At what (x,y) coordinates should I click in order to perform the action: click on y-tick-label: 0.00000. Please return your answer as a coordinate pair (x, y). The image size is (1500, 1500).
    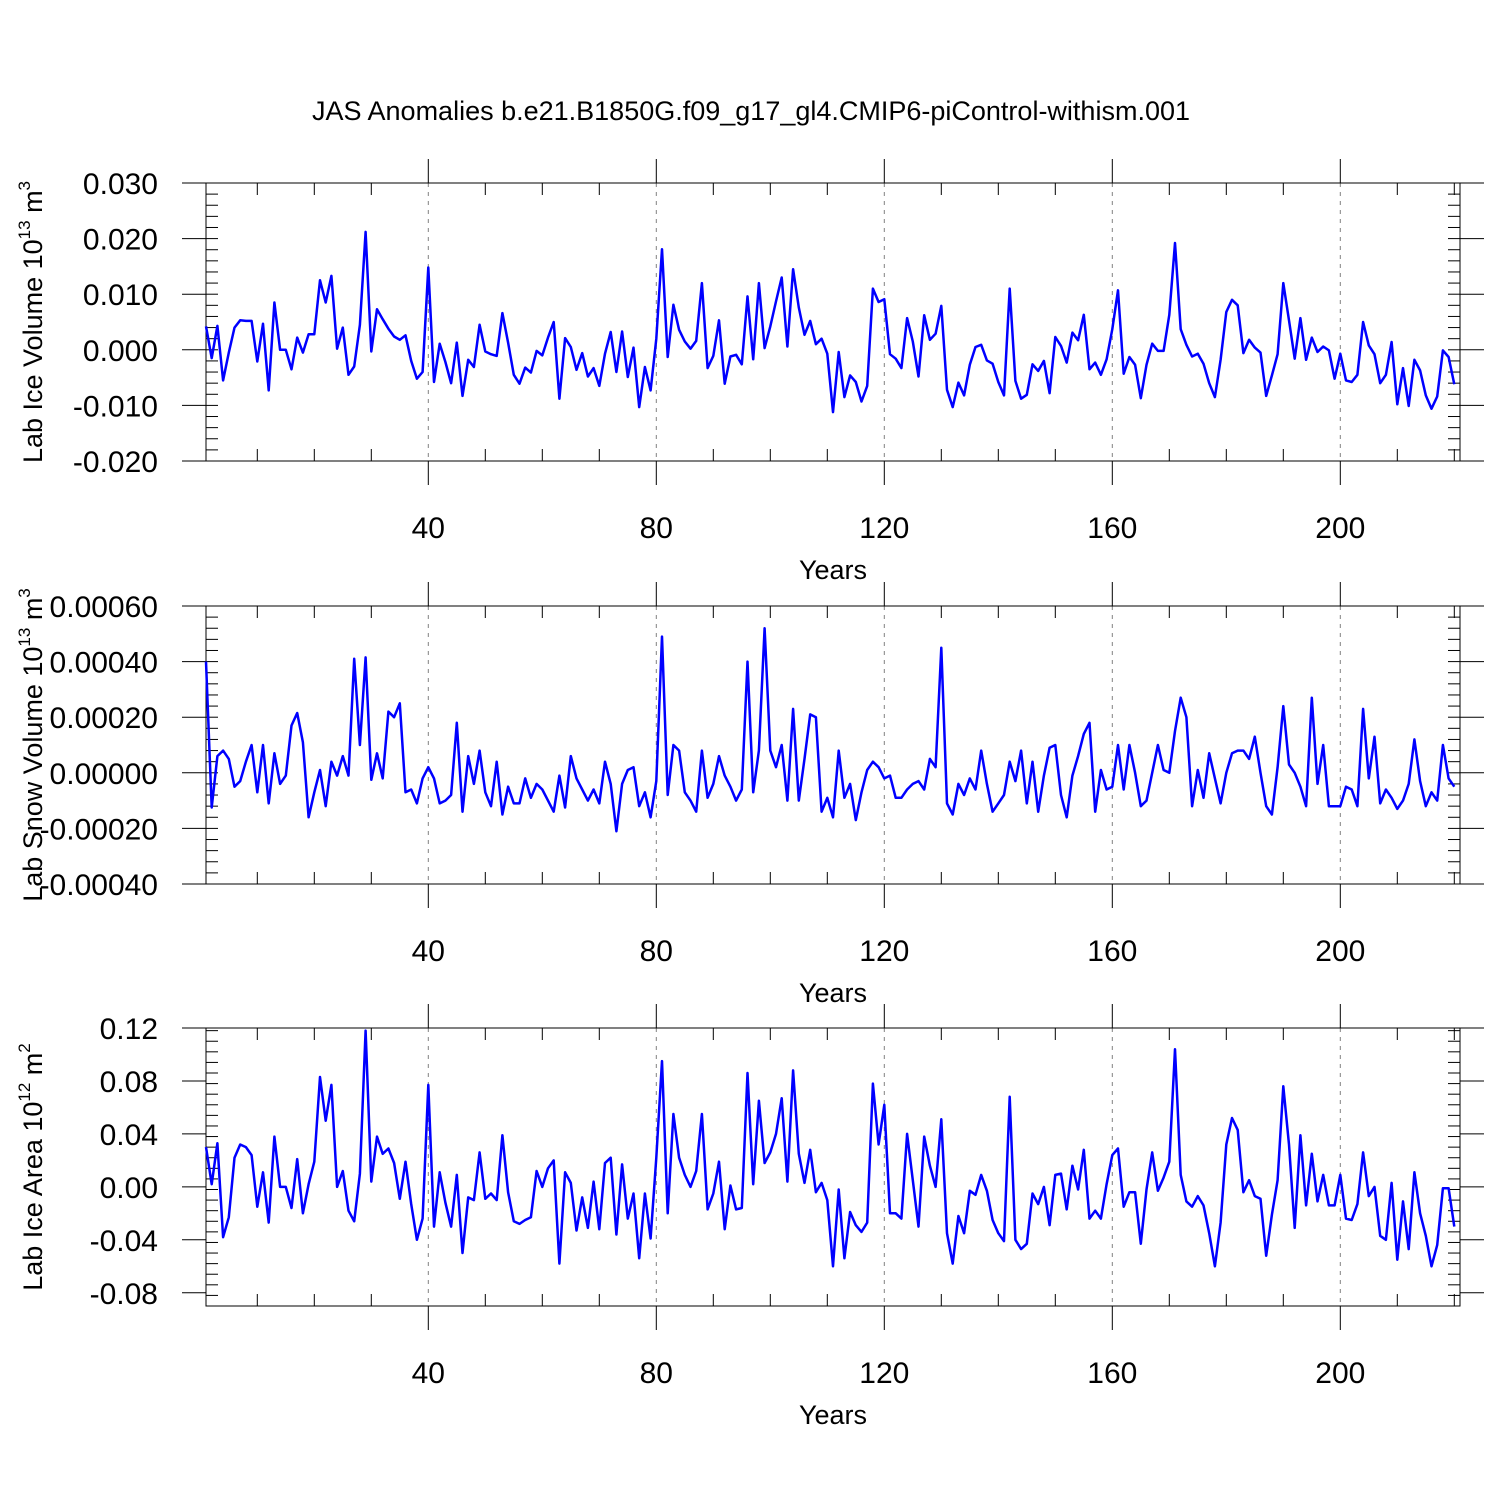
    Looking at the image, I should click on (104, 774).